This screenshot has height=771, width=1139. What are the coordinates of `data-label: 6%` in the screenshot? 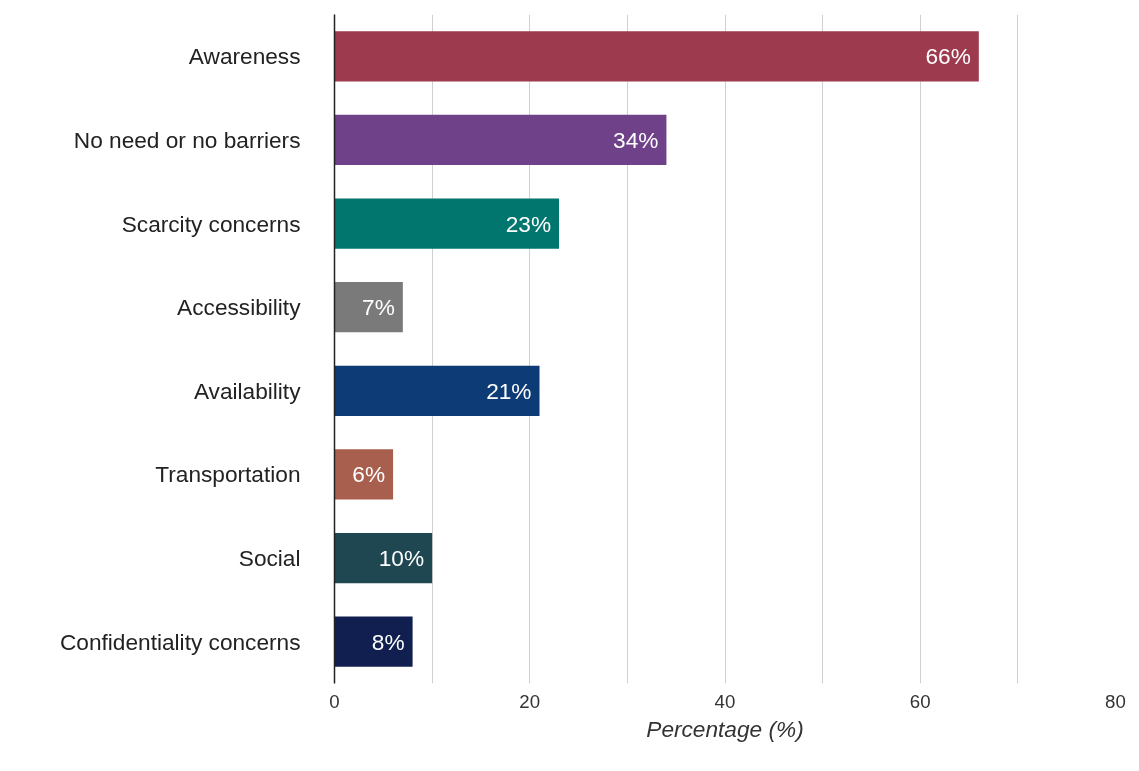 It's located at (369, 474).